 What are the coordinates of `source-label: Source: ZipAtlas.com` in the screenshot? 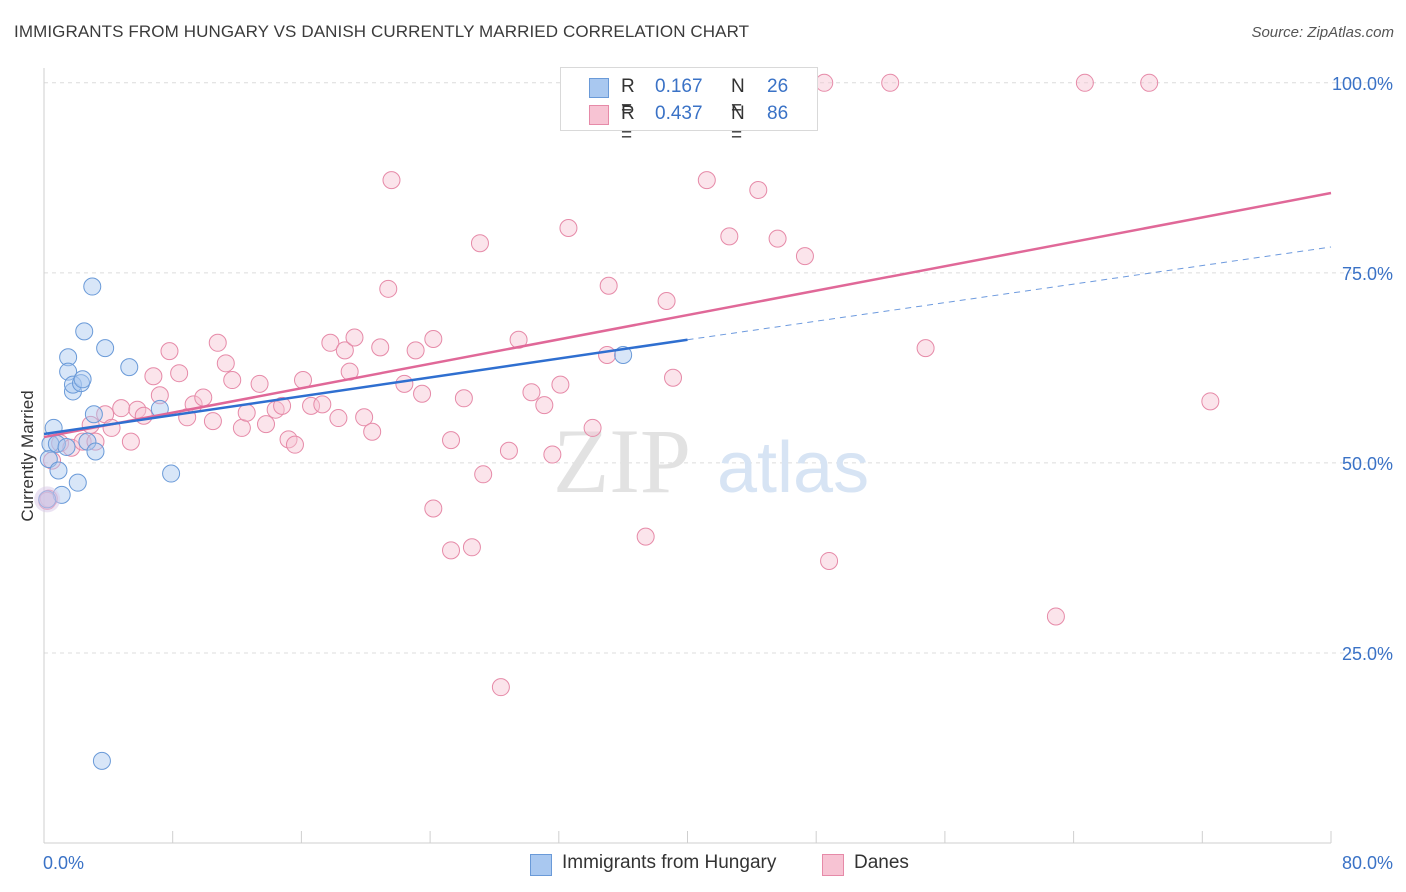 It's located at (1322, 32).